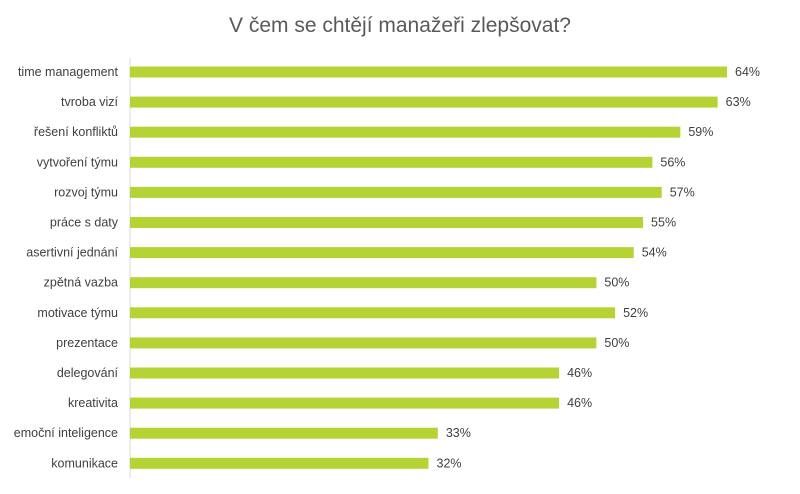  I want to click on category-label: tvroba vizí, so click(89, 102).